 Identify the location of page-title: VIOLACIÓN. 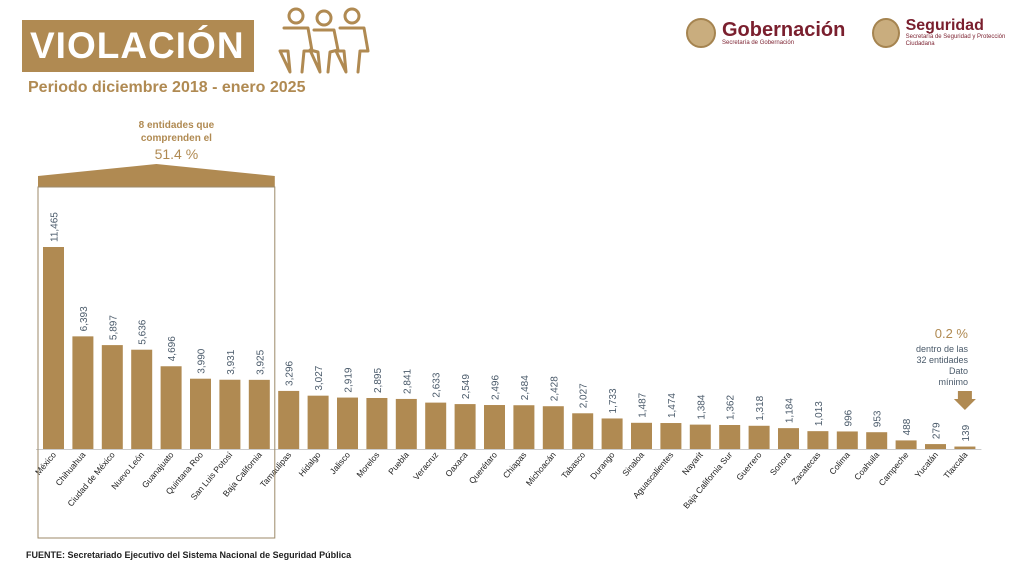
(137, 45).